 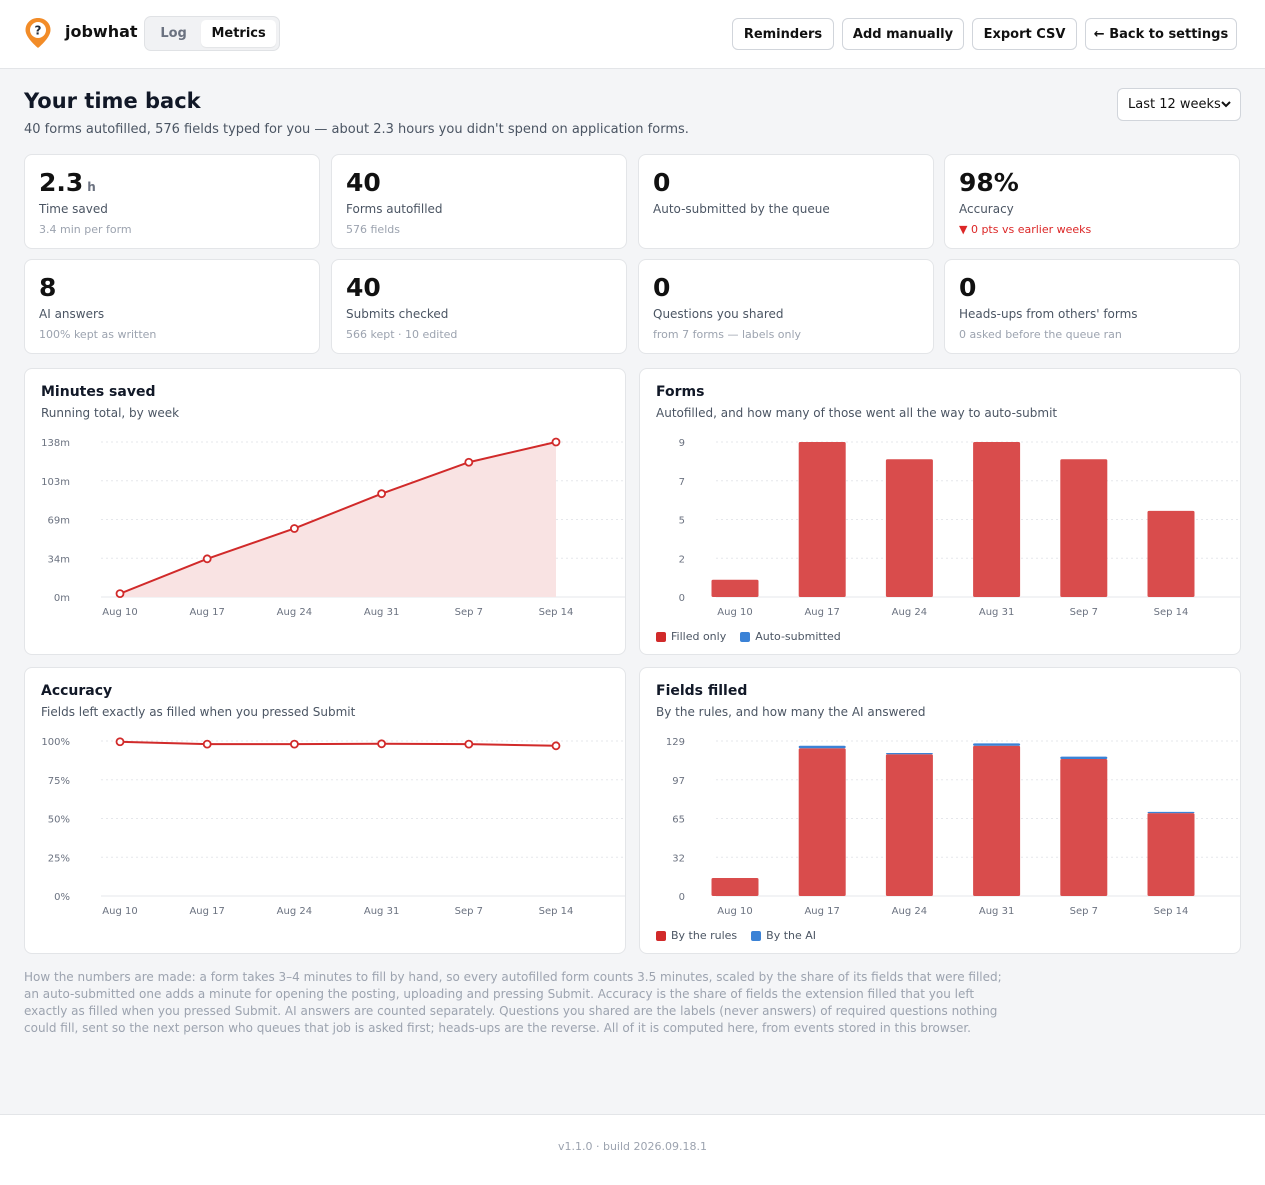 I want to click on chart-title: Accuracy, so click(x=77, y=691).